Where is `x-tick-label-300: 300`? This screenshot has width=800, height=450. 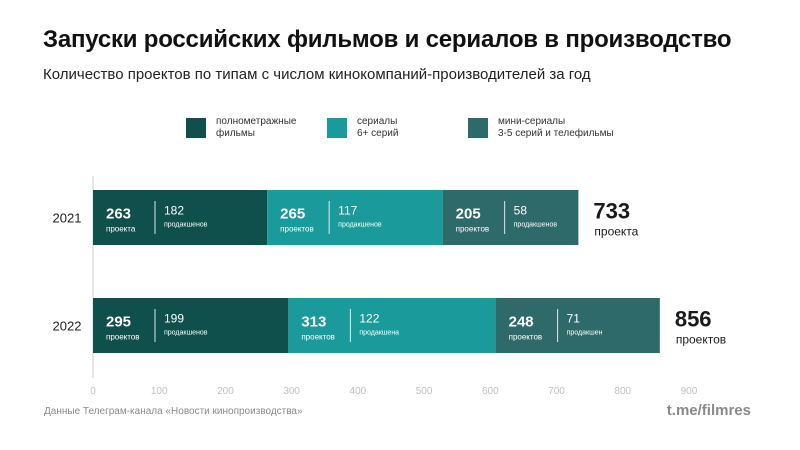
x-tick-label-300: 300 is located at coordinates (291, 391).